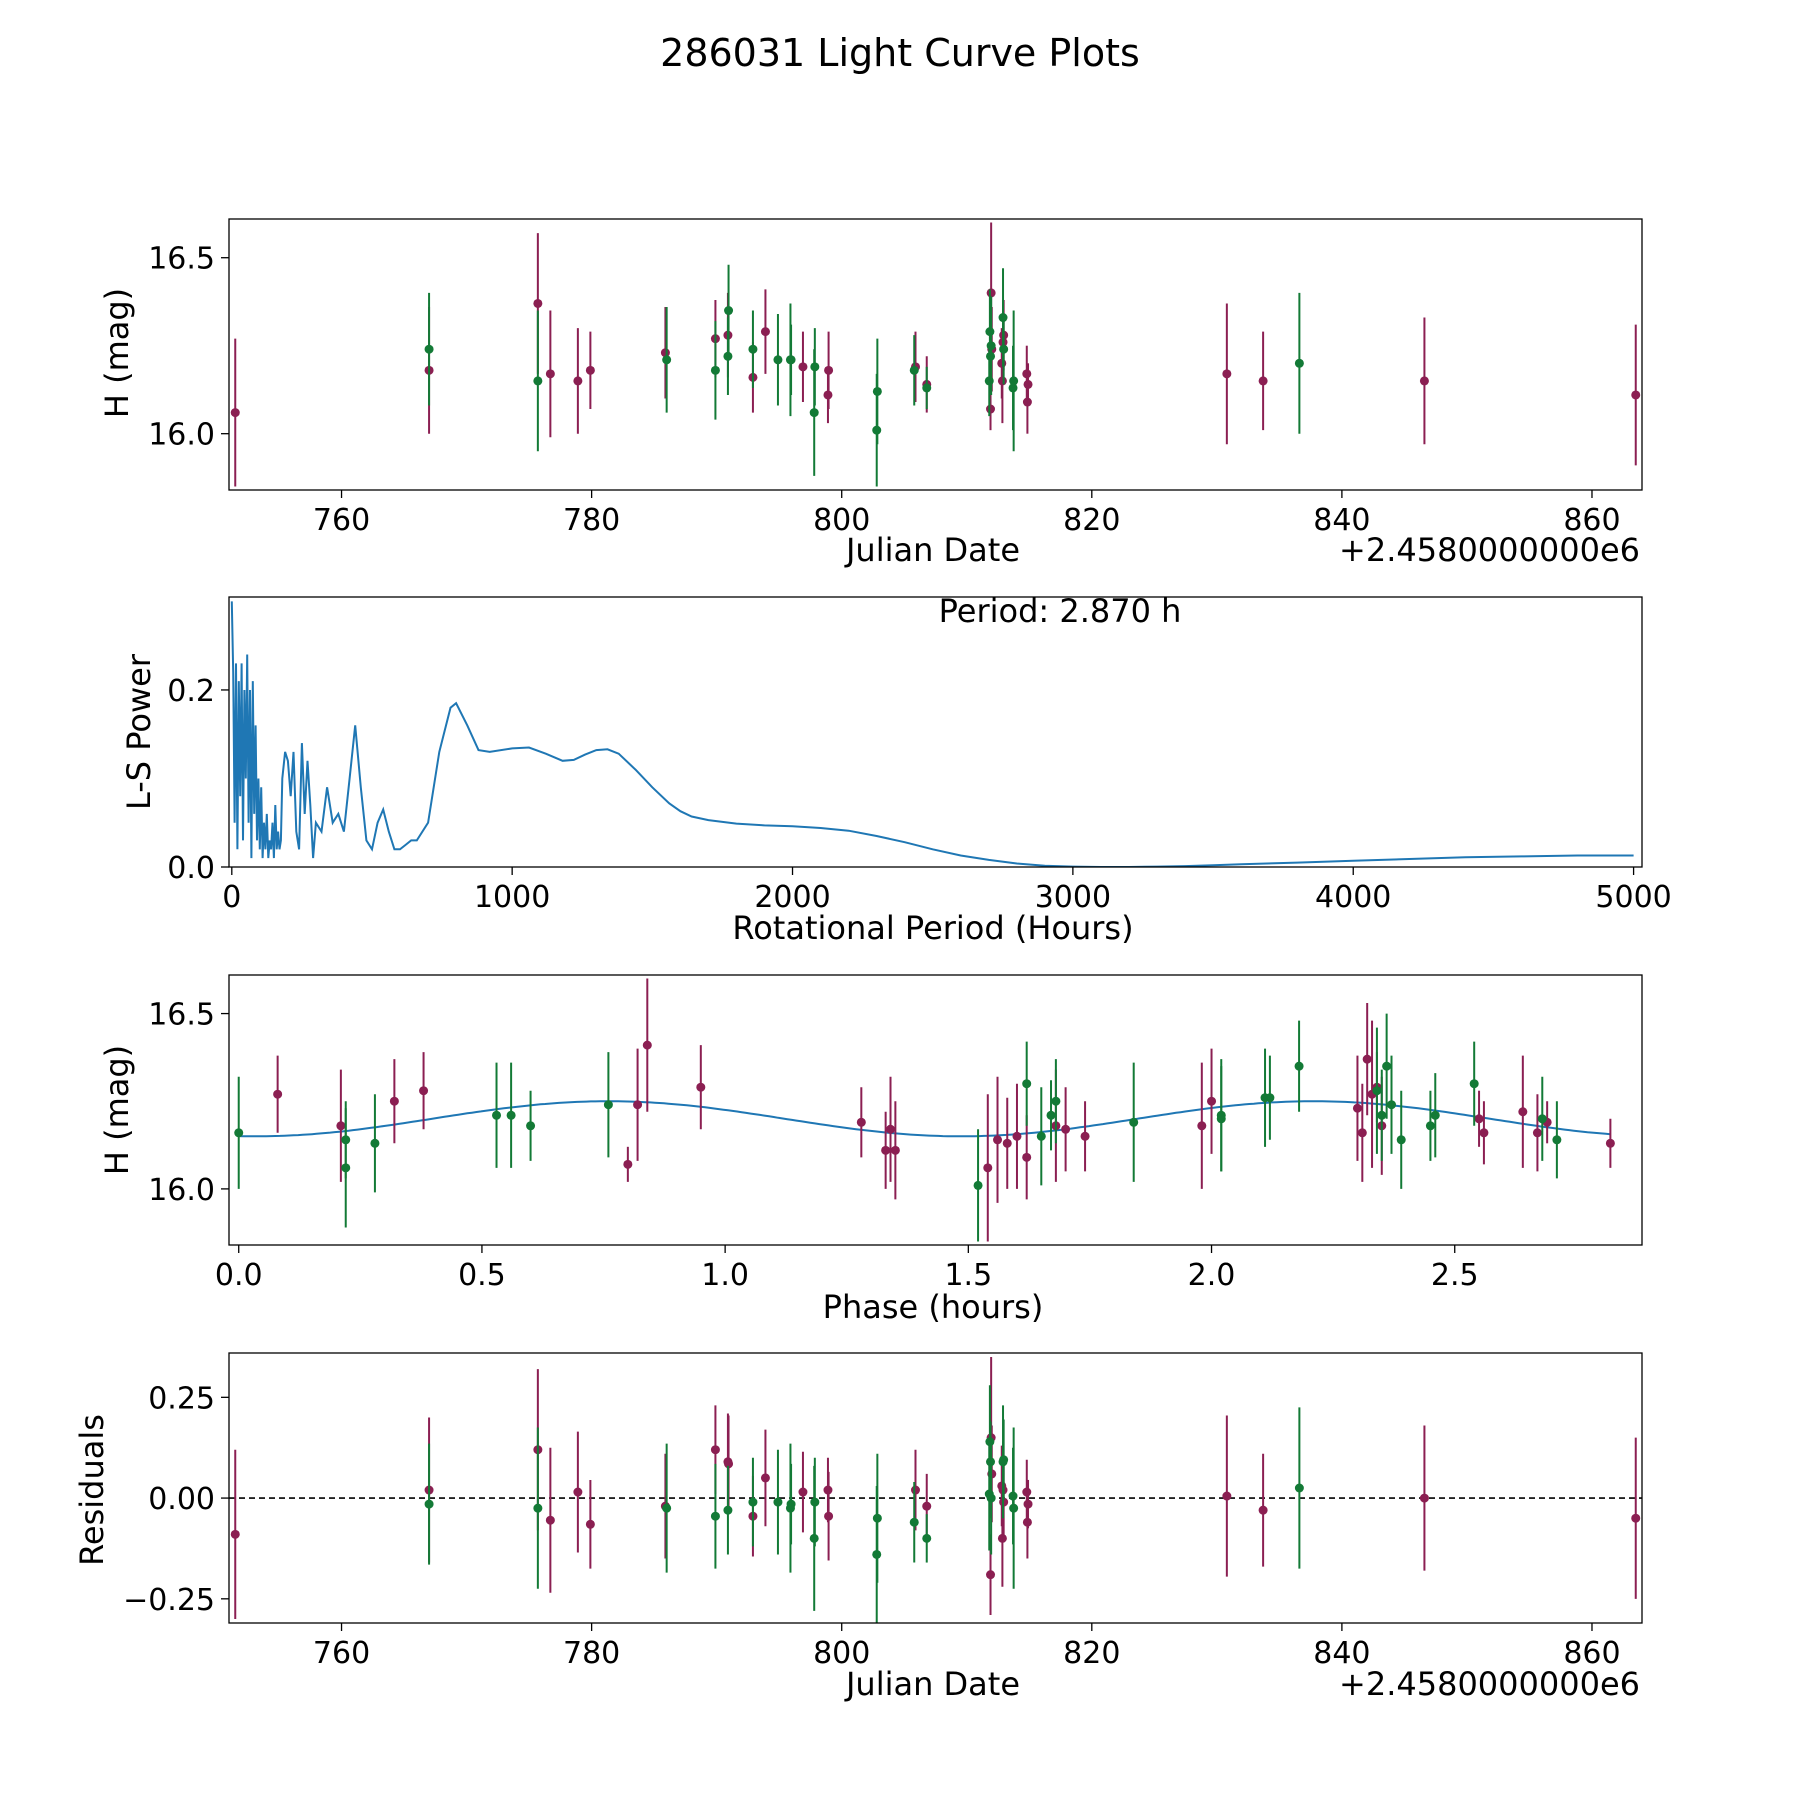  What do you see at coordinates (932, 550) in the screenshot?
I see `lightcurve-xlabel: Julian Date` at bounding box center [932, 550].